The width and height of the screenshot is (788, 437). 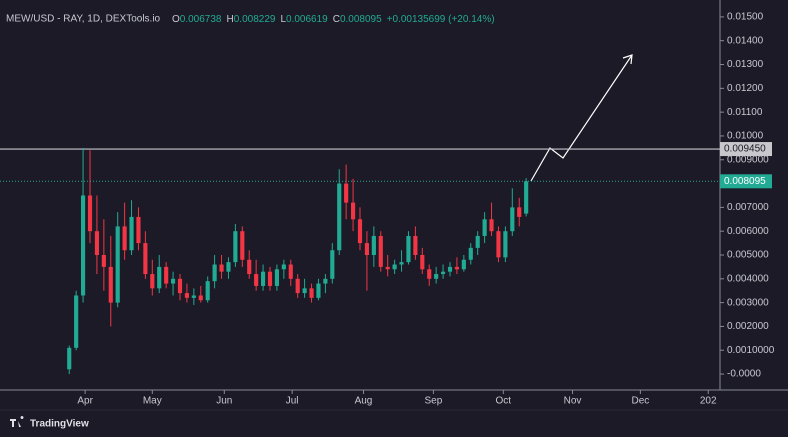 I want to click on level-label: 0.009450, so click(x=745, y=149).